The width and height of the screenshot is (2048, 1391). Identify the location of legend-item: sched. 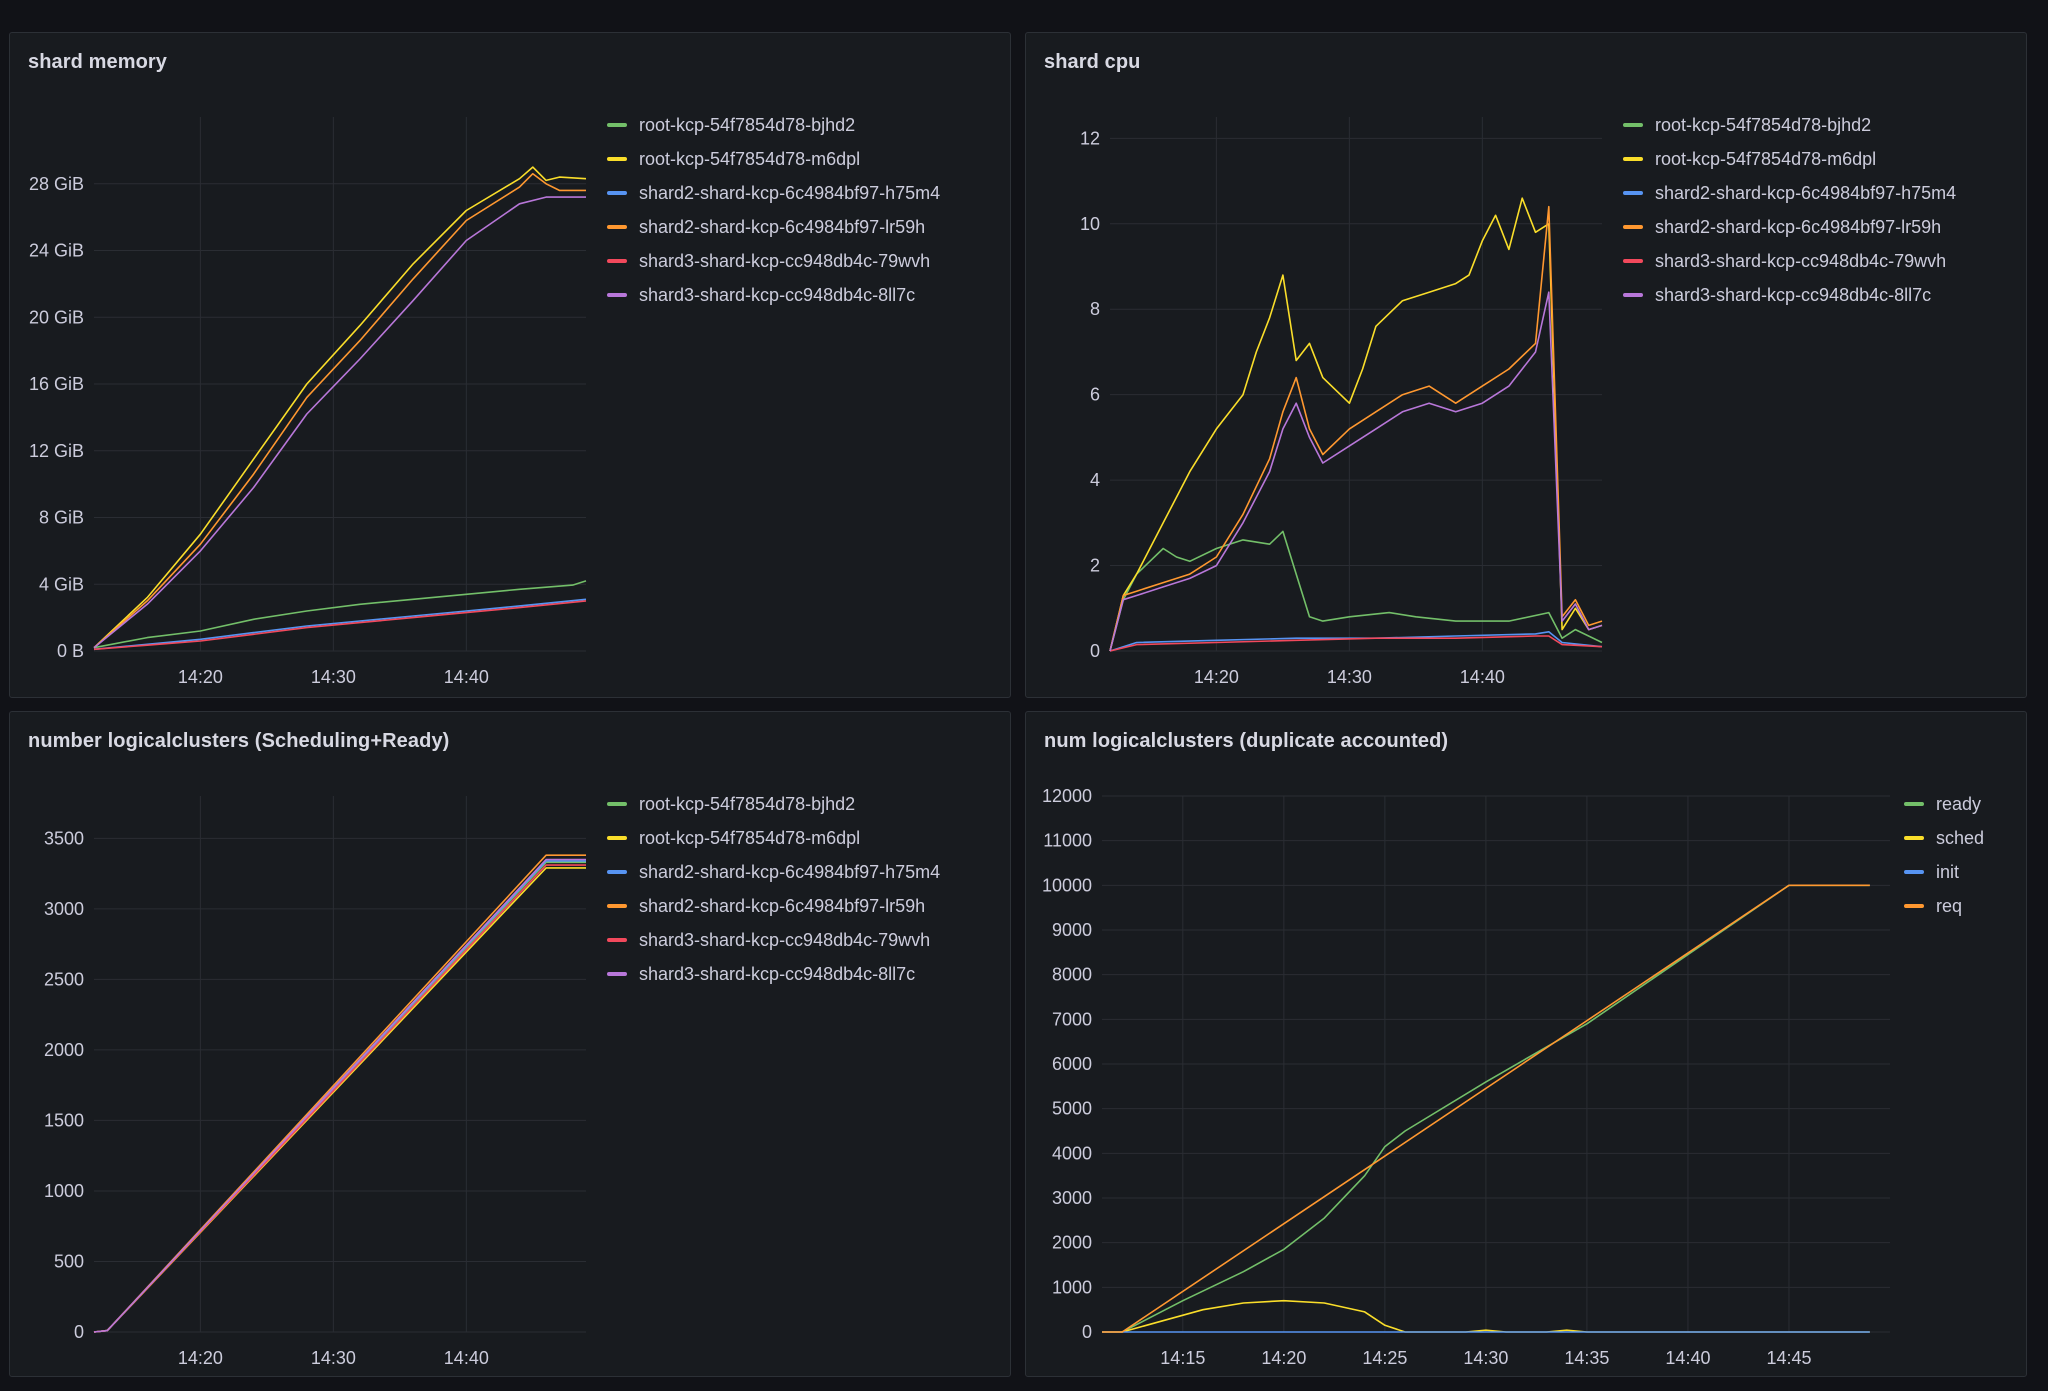
(1944, 838).